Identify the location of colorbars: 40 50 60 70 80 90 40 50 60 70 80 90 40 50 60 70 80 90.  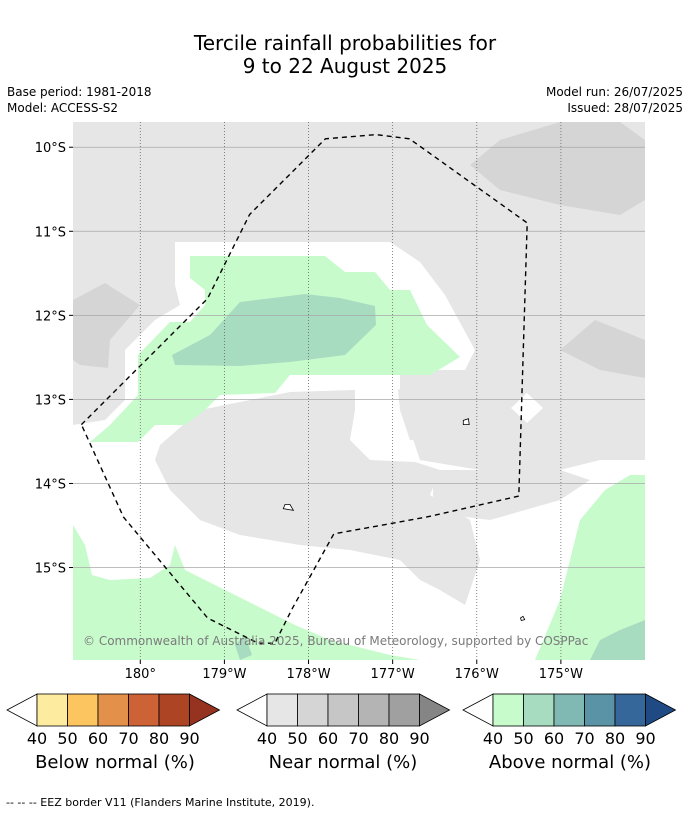
(341, 720).